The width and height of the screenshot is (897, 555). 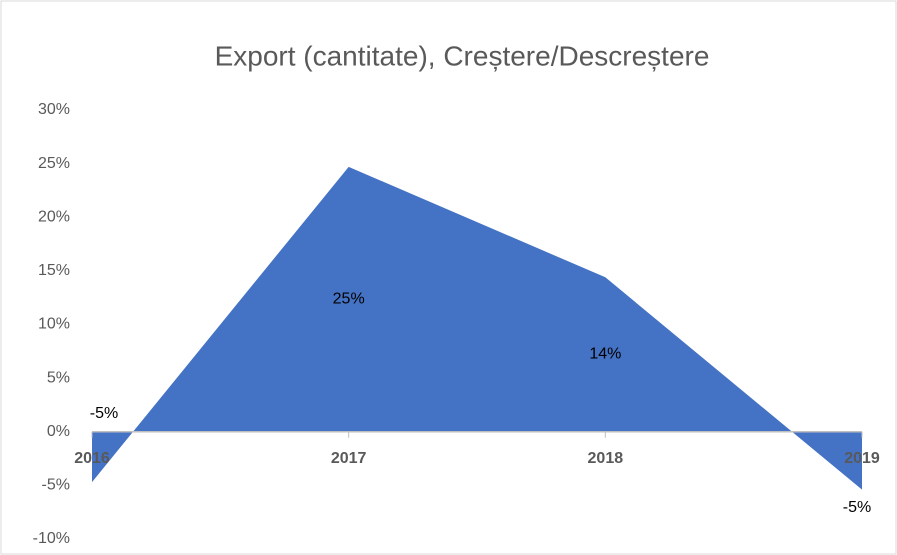 I want to click on y-tick-label: 0%, so click(x=58, y=431).